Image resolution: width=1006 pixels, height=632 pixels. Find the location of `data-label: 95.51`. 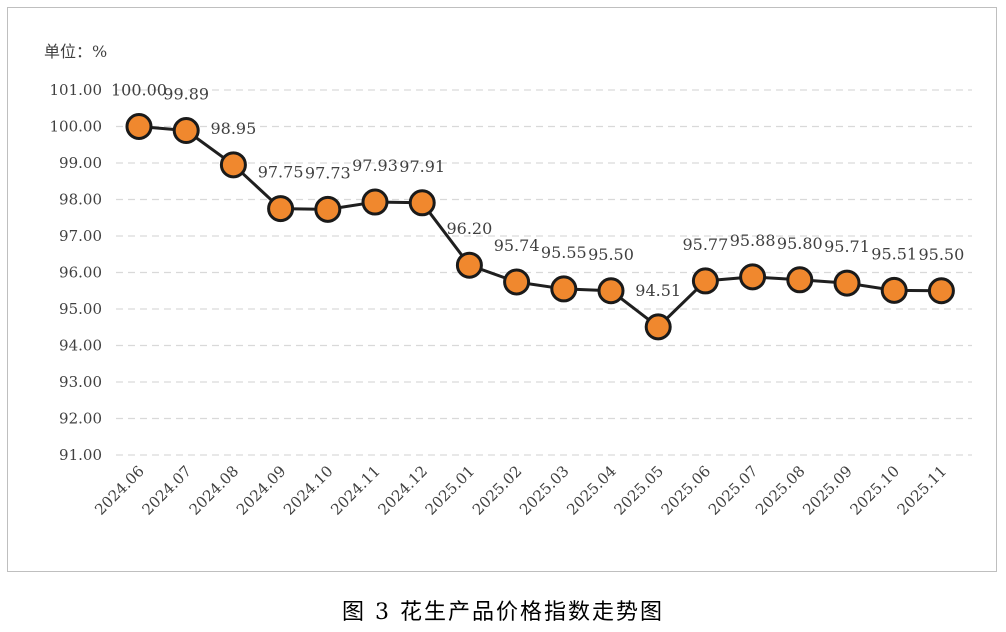

data-label: 95.51 is located at coordinates (894, 253).